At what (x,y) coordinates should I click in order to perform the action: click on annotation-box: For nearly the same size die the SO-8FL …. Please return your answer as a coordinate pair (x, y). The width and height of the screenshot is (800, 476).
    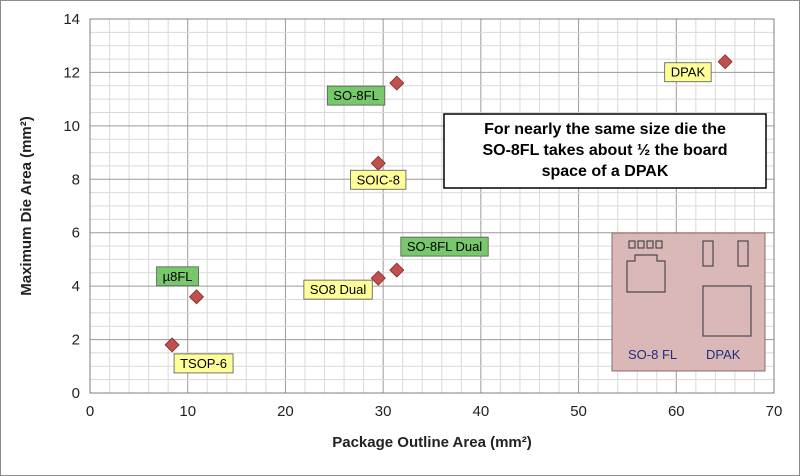
    Looking at the image, I should click on (605, 151).